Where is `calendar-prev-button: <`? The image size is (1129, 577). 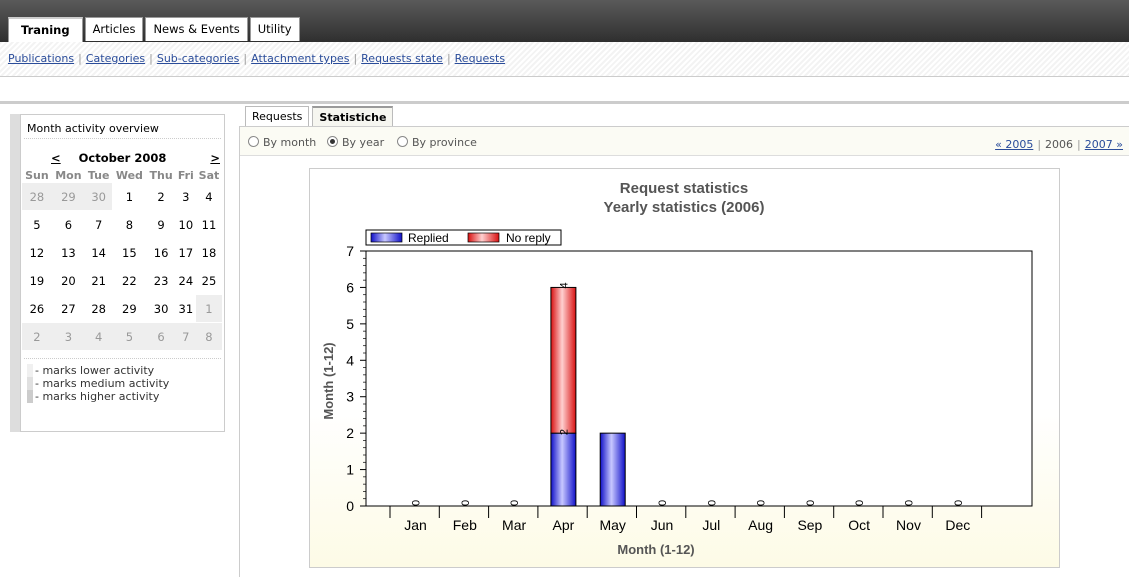 calendar-prev-button: < is located at coordinates (56, 158).